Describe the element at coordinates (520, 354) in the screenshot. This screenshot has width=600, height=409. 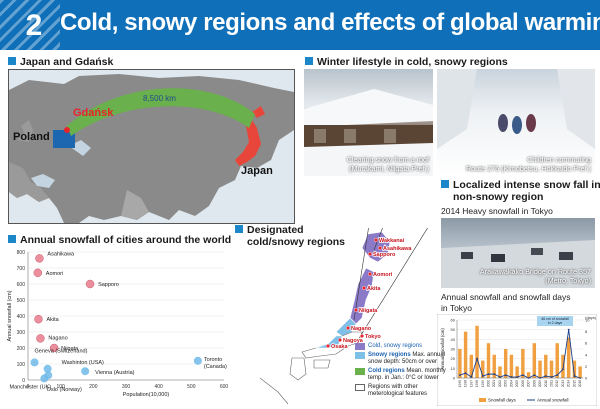
I see `line-annual-snowfall` at that location.